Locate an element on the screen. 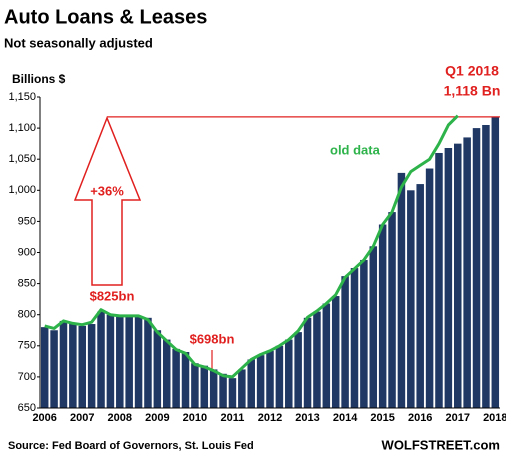 The image size is (506, 466). y-tick-label: 1,150 is located at coordinates (22, 97).